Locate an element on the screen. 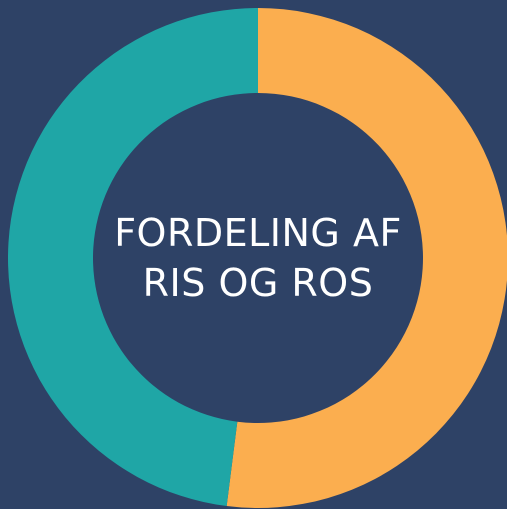 The image size is (507, 509). chart-title: FORDELING AF RIS OG ROS is located at coordinates (258, 258).